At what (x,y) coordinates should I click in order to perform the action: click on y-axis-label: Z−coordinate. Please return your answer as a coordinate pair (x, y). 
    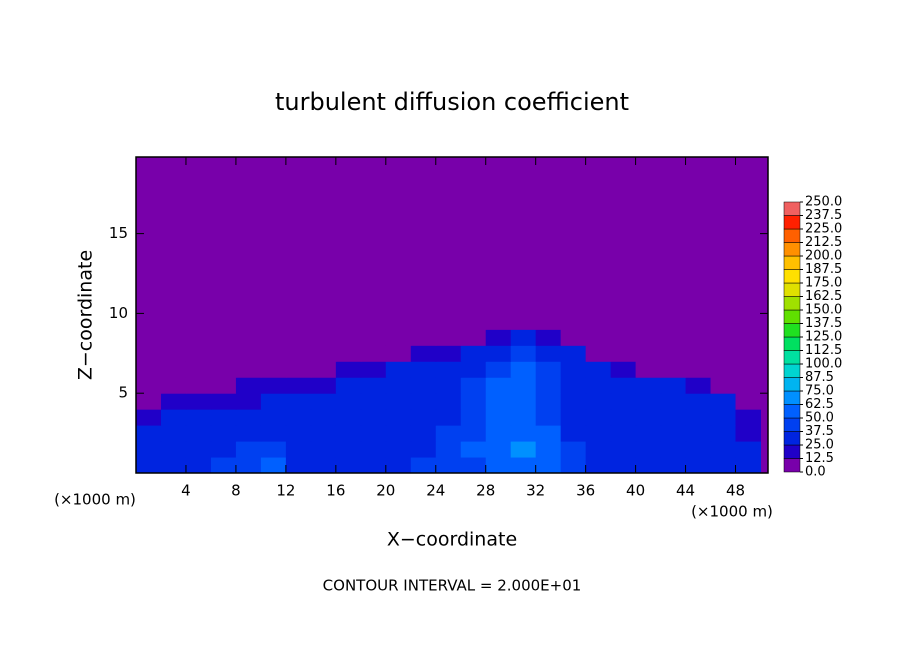
    Looking at the image, I should click on (86, 315).